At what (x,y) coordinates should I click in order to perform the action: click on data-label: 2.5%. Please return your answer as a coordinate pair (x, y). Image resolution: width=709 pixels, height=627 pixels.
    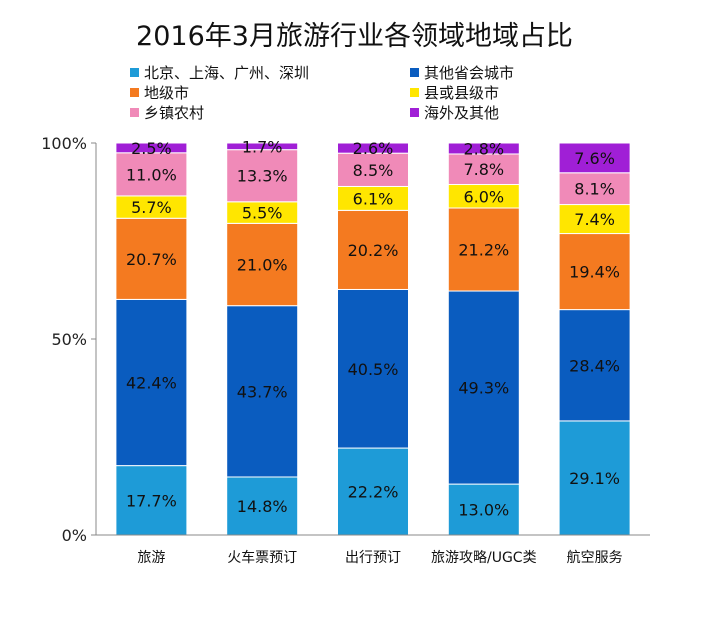
    Looking at the image, I should click on (151, 148).